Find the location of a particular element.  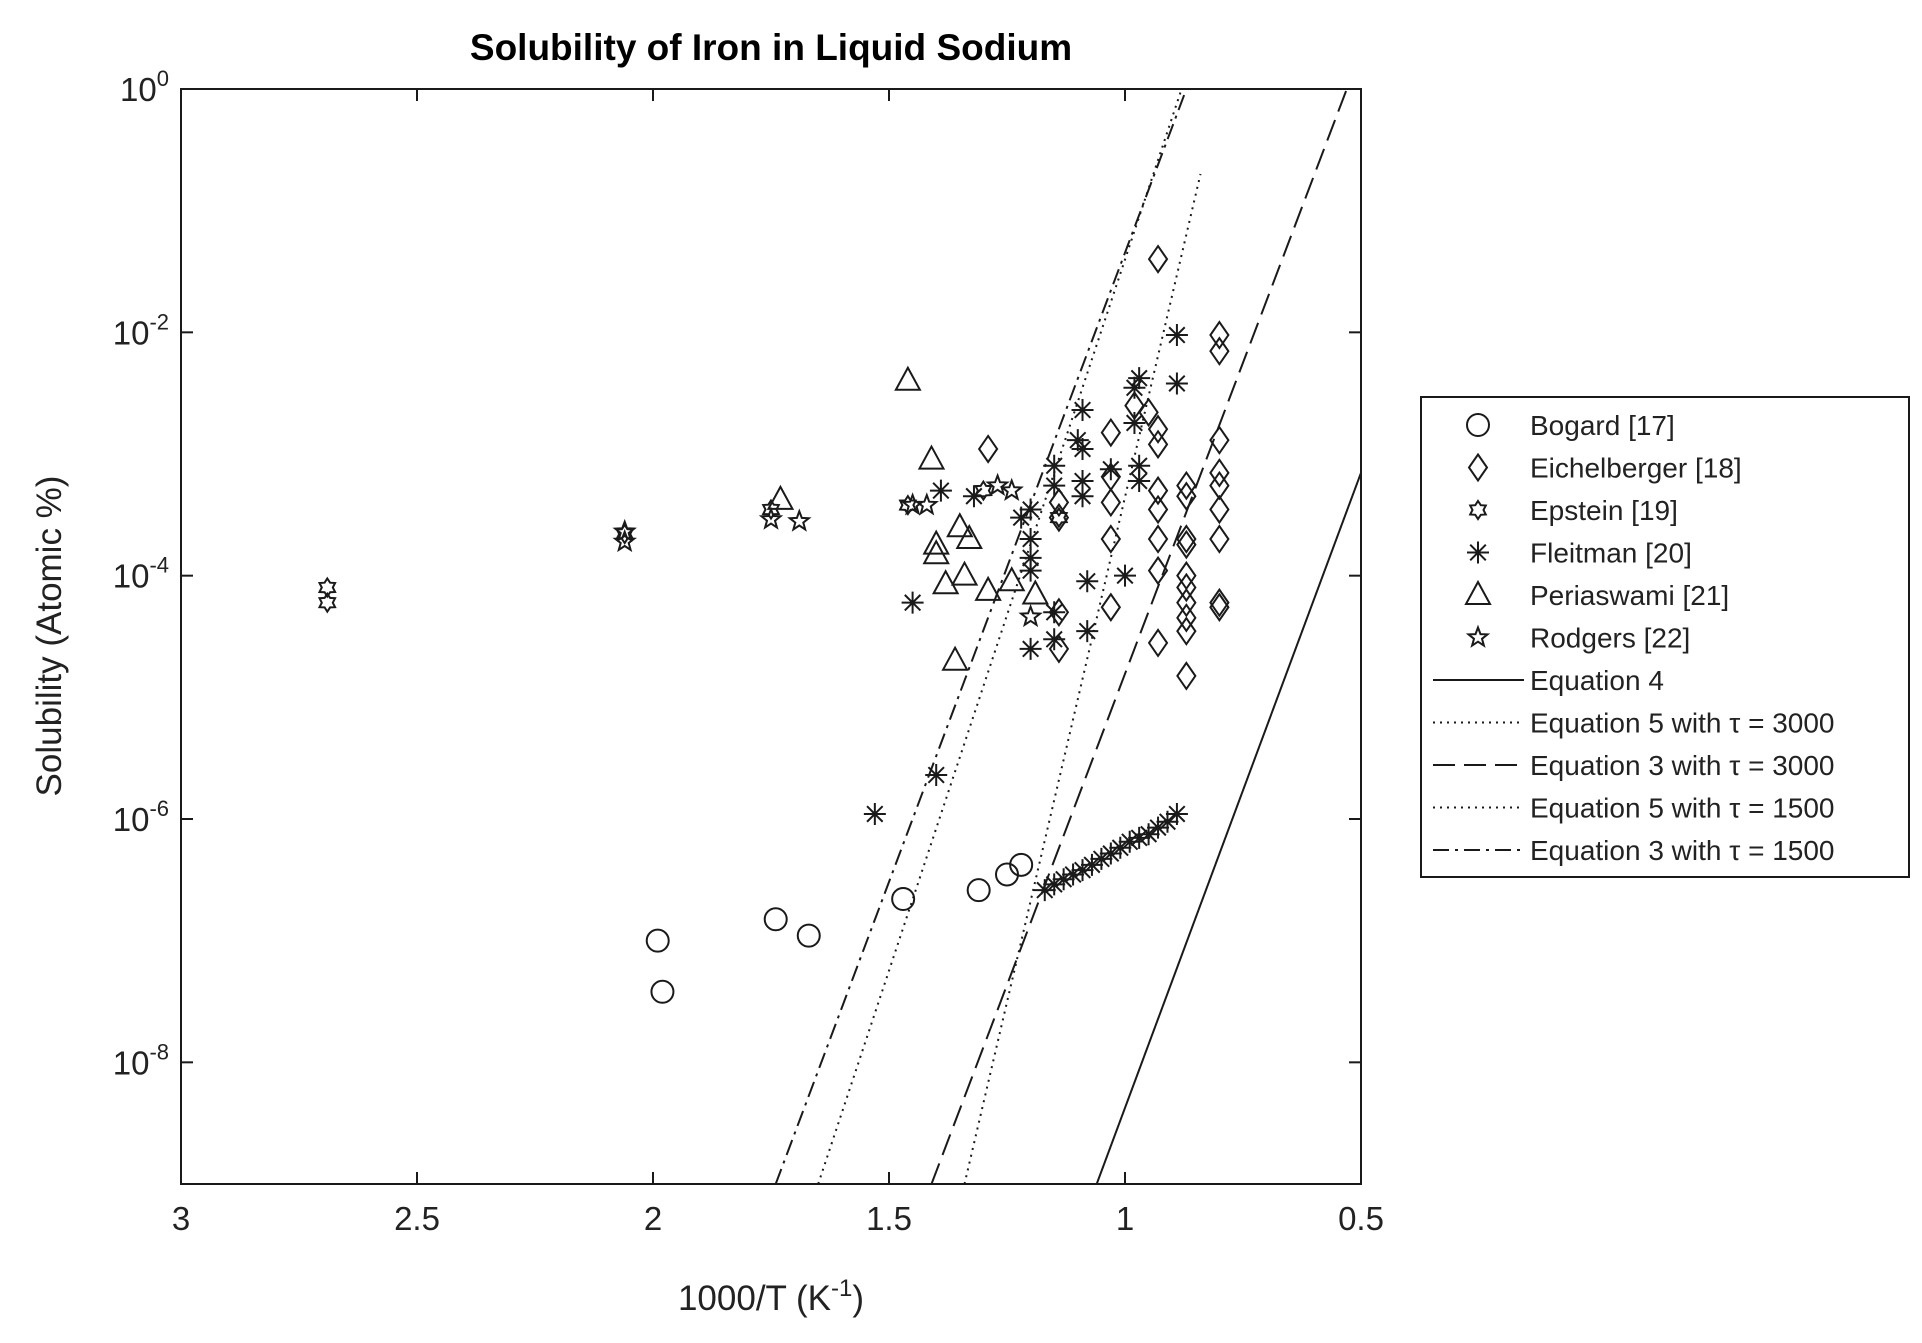

legend-label: Periaswami [21] is located at coordinates (1629, 595).